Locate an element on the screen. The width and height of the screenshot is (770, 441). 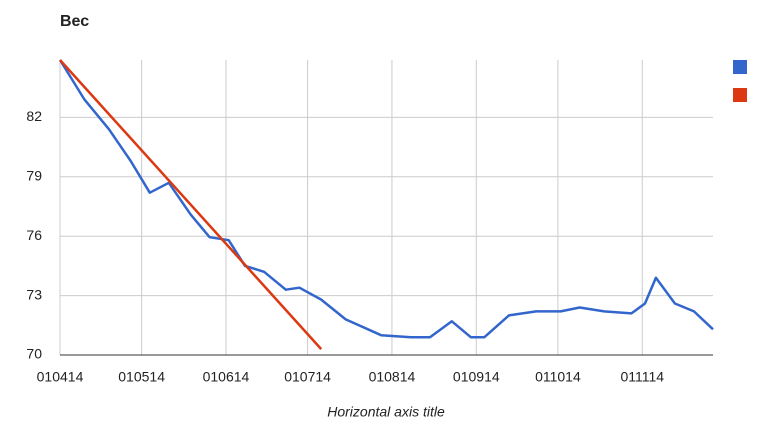
x-tick-label: 010914 is located at coordinates (476, 377).